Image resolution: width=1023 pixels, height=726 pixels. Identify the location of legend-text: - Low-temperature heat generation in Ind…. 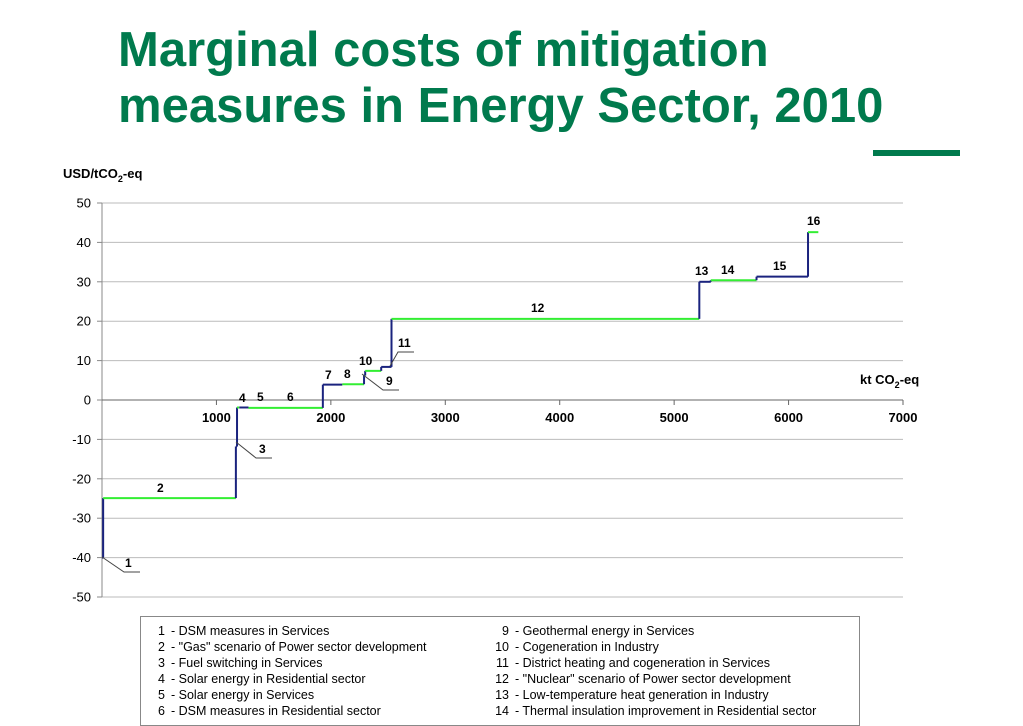
(642, 695).